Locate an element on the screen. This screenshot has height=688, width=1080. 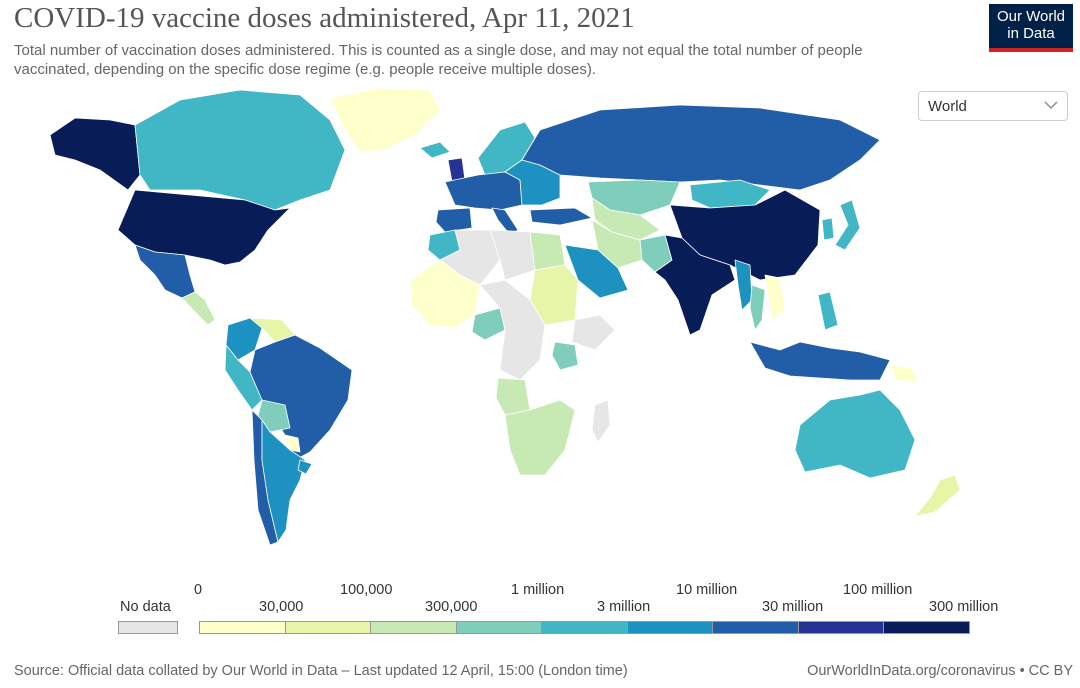
turkey is located at coordinates (561, 216).